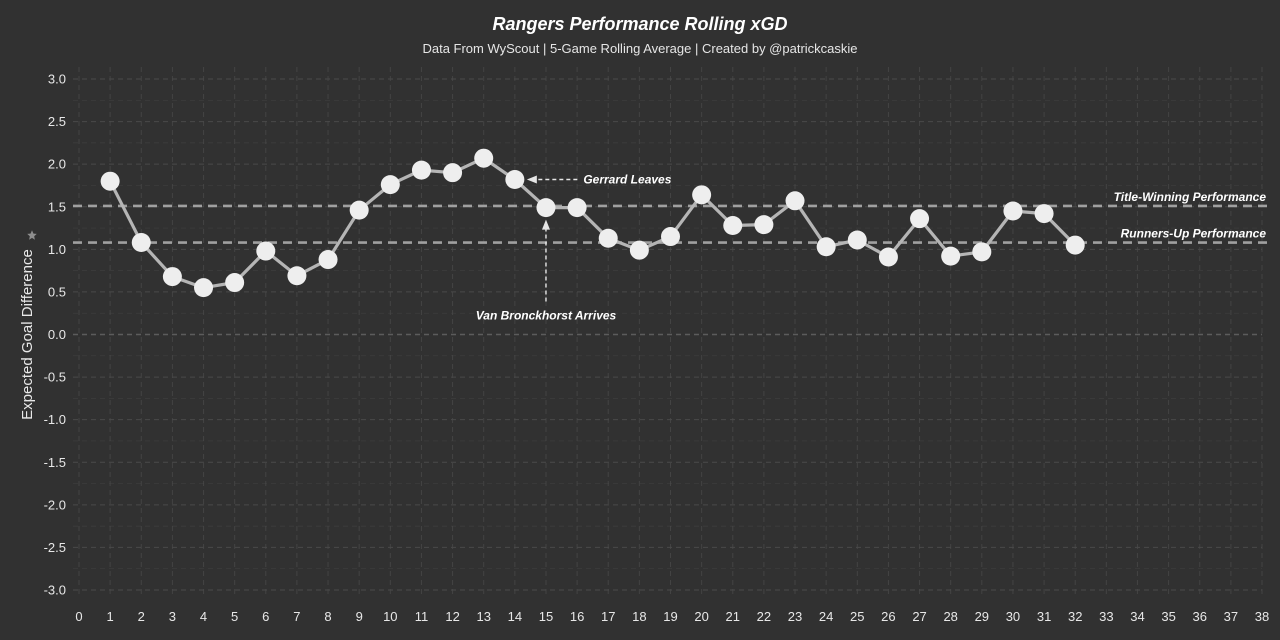 The height and width of the screenshot is (640, 1280). What do you see at coordinates (1013, 616) in the screenshot?
I see `x-tick-label: 30` at bounding box center [1013, 616].